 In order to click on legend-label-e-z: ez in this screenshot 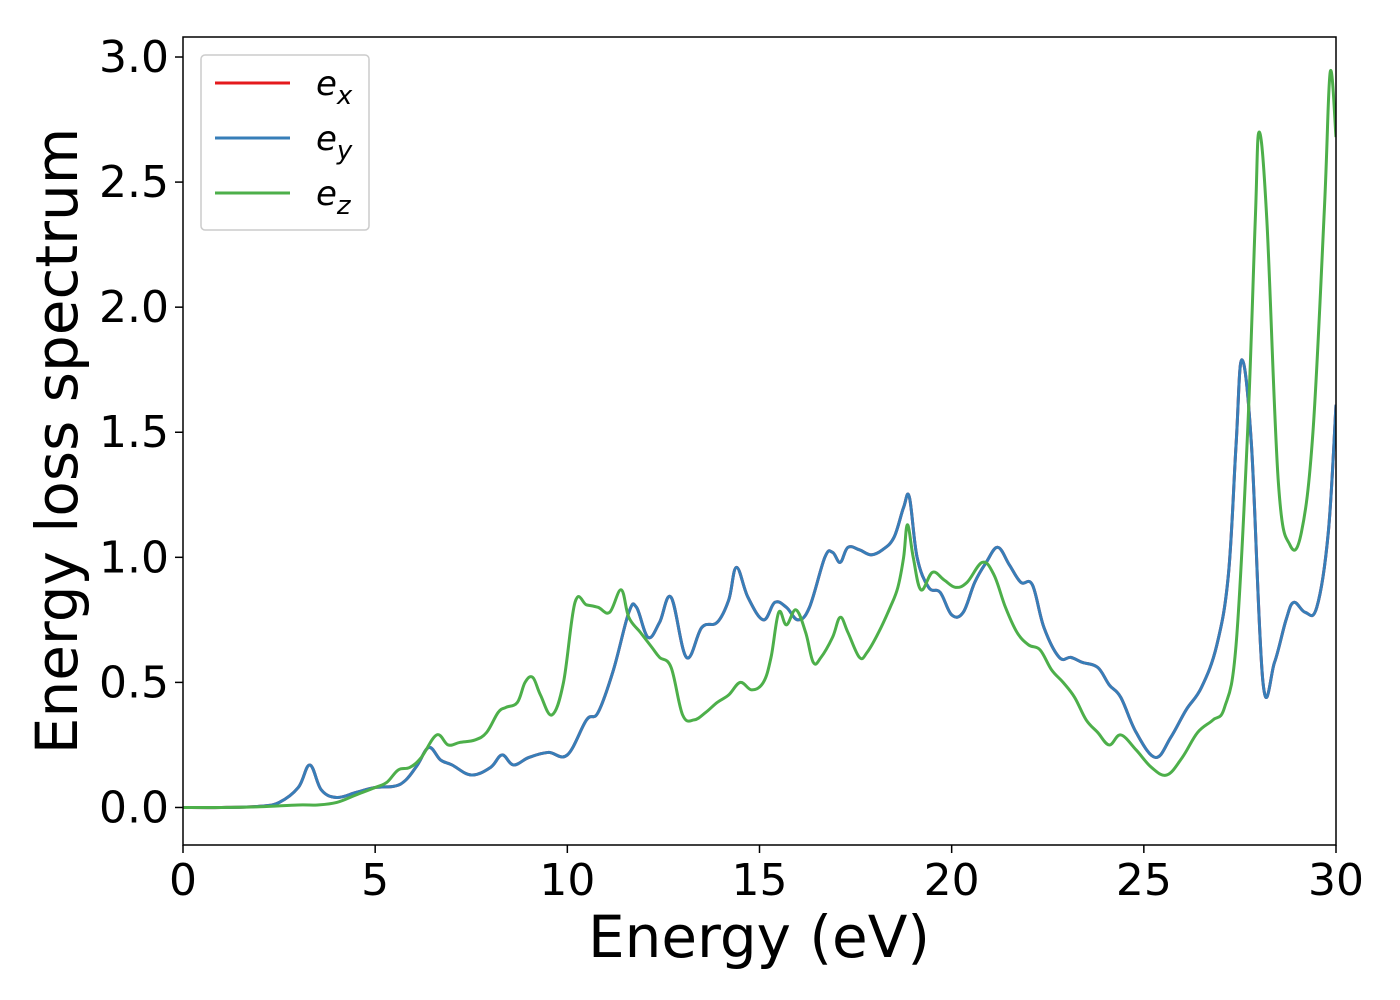, I will do `click(334, 197)`.